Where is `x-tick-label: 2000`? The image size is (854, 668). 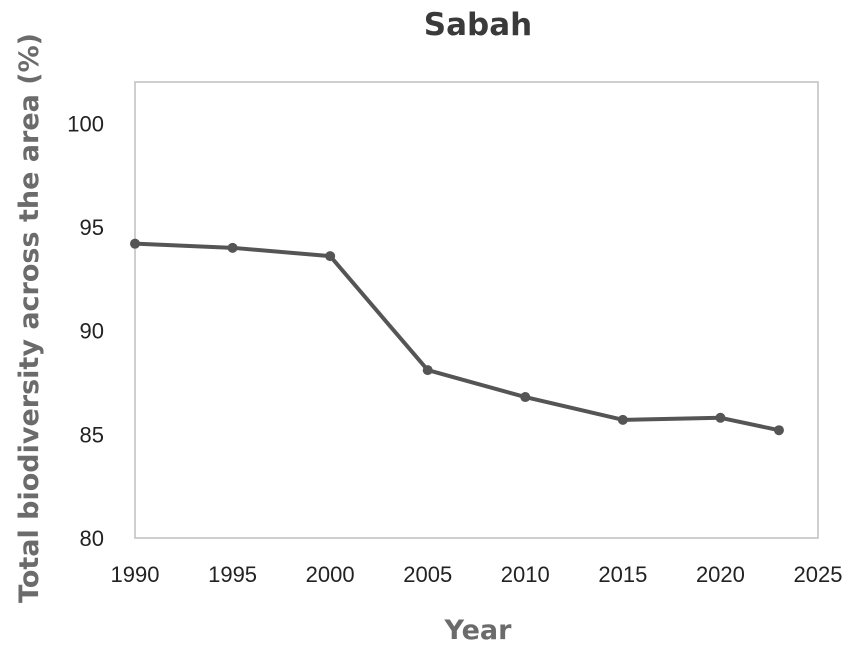 x-tick-label: 2000 is located at coordinates (330, 574).